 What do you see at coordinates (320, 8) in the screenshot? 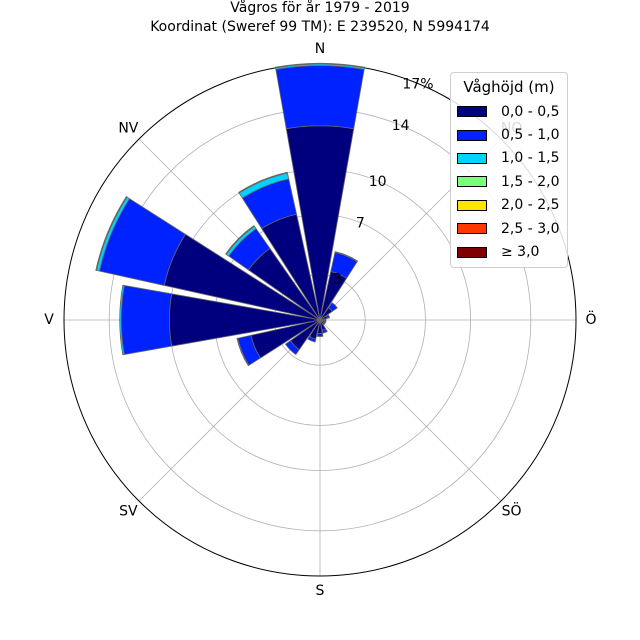
I see `chart-title: Vågros för år 1979 - 2019` at bounding box center [320, 8].